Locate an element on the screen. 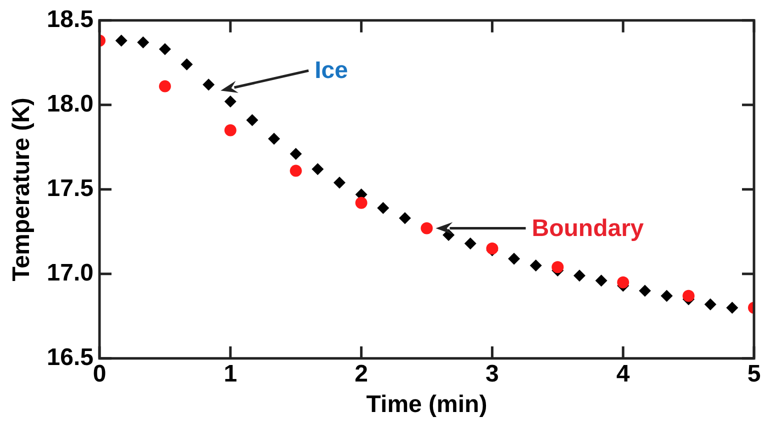 This screenshot has width=768, height=428. y-tick-label: 16.5 is located at coordinates (70, 358).